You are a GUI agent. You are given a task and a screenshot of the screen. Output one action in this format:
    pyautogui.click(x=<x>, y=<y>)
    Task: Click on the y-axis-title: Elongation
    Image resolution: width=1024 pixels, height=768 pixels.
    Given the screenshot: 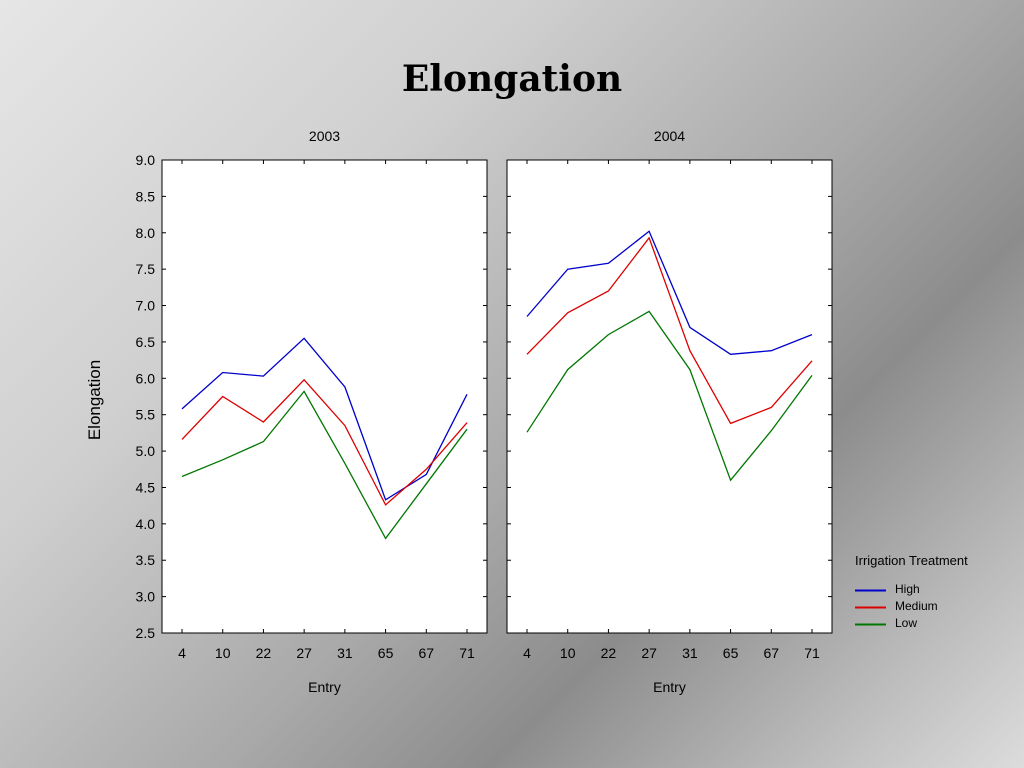 What is the action you would take?
    pyautogui.click(x=94, y=400)
    